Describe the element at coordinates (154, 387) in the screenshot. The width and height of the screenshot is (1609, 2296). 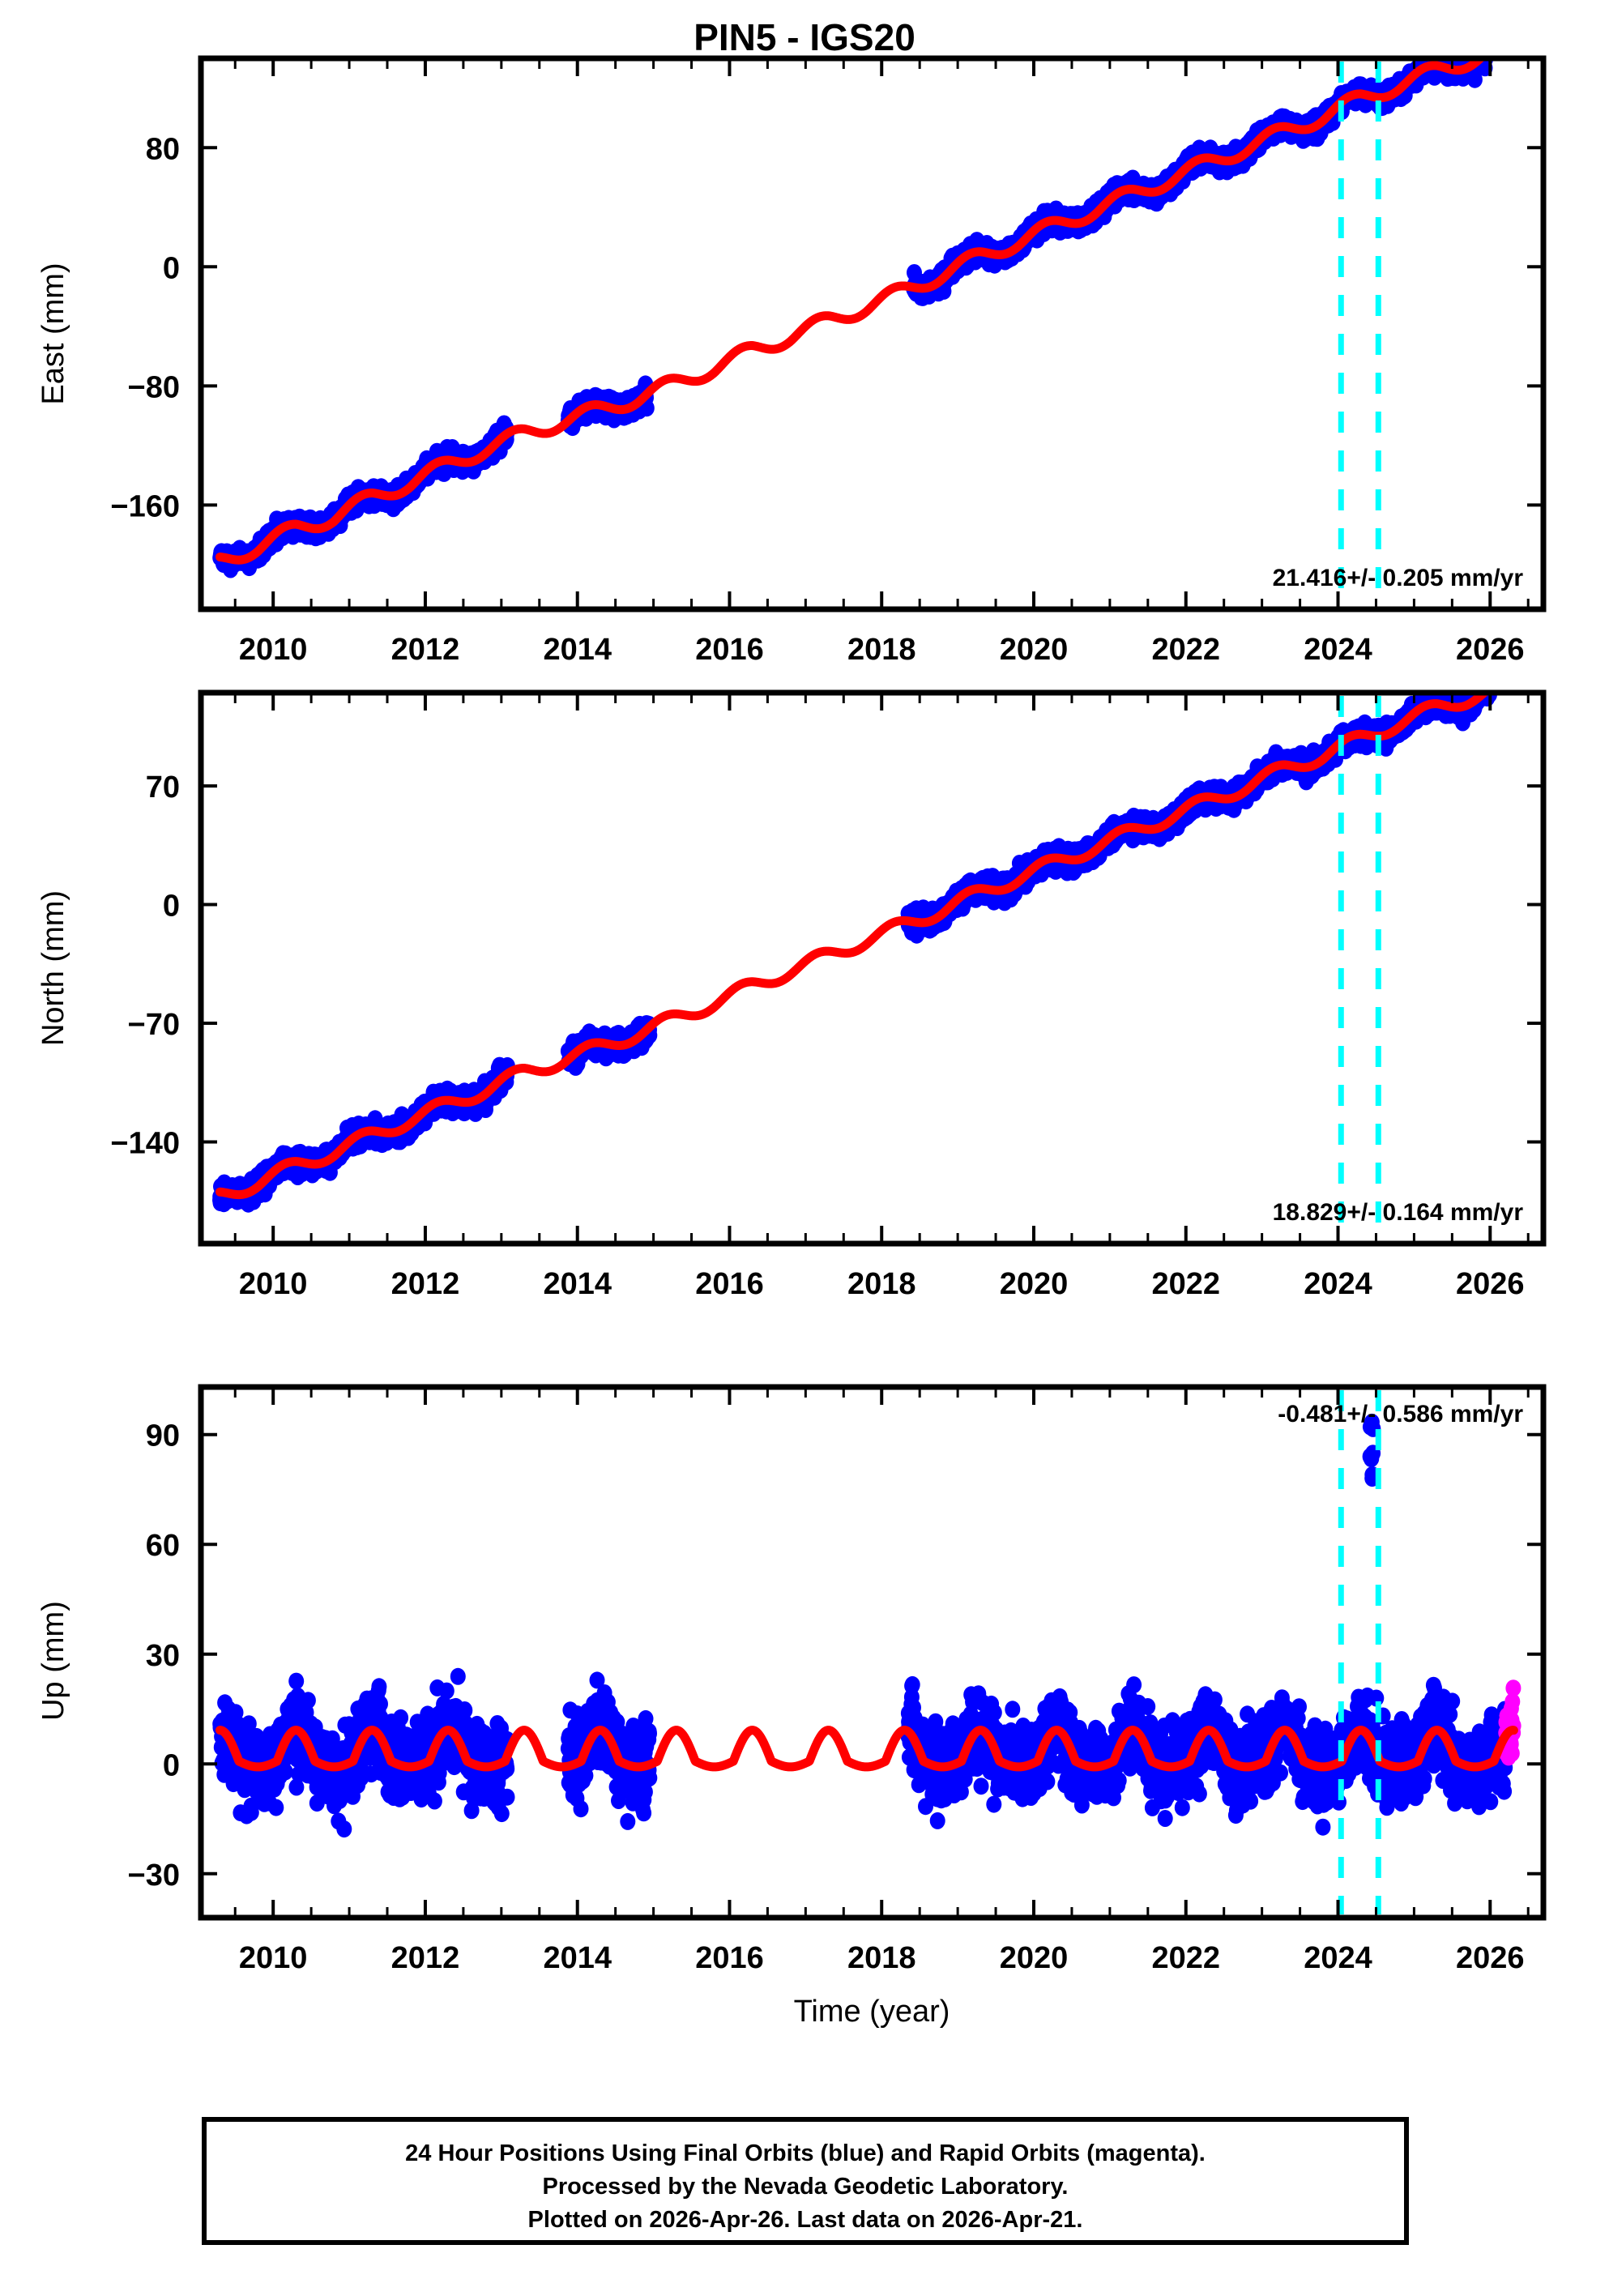
I see `y-tick-label: −80` at that location.